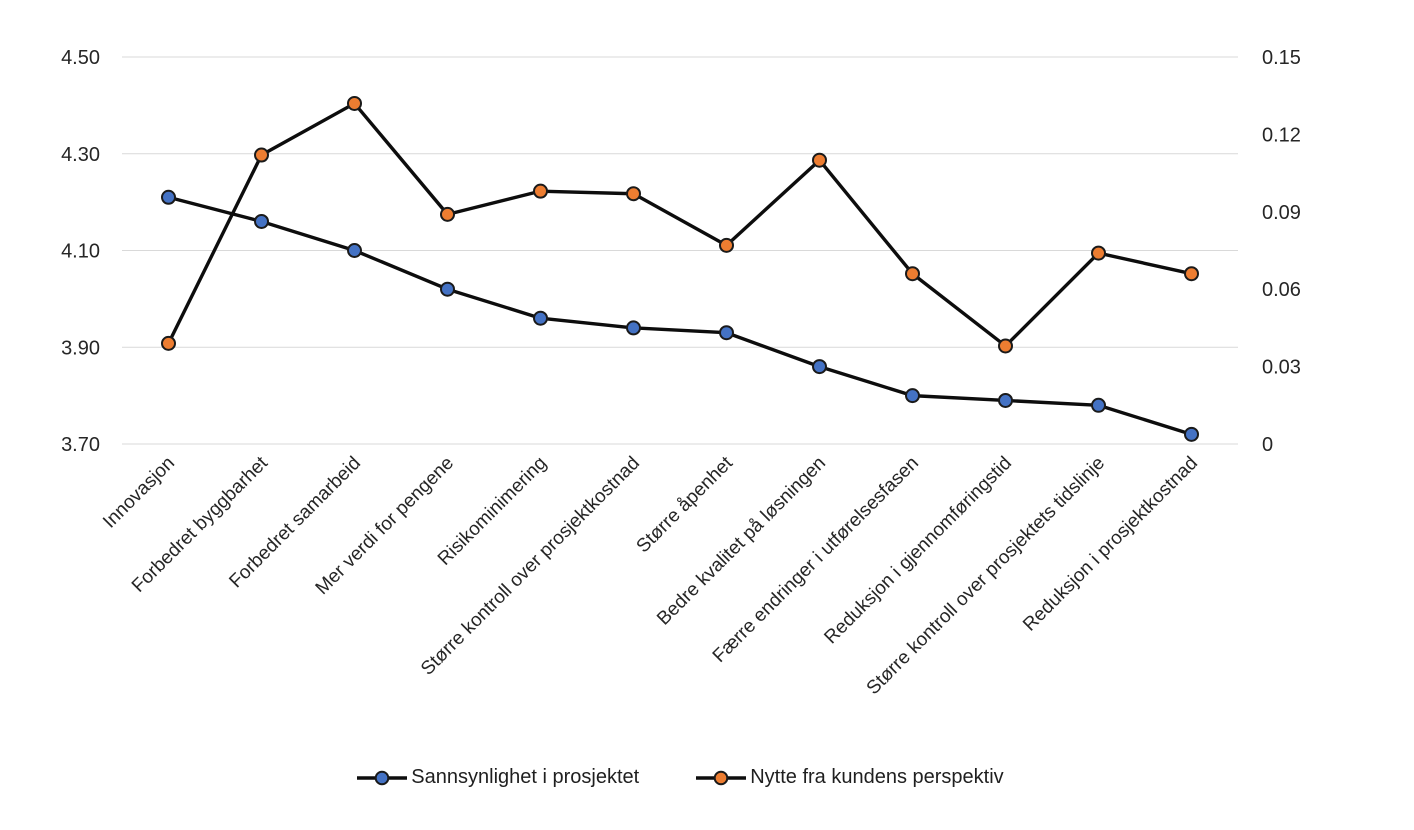 The width and height of the screenshot is (1414, 830). Describe the element at coordinates (1281, 368) in the screenshot. I see `right-axis-tick-label: 0.03` at that location.